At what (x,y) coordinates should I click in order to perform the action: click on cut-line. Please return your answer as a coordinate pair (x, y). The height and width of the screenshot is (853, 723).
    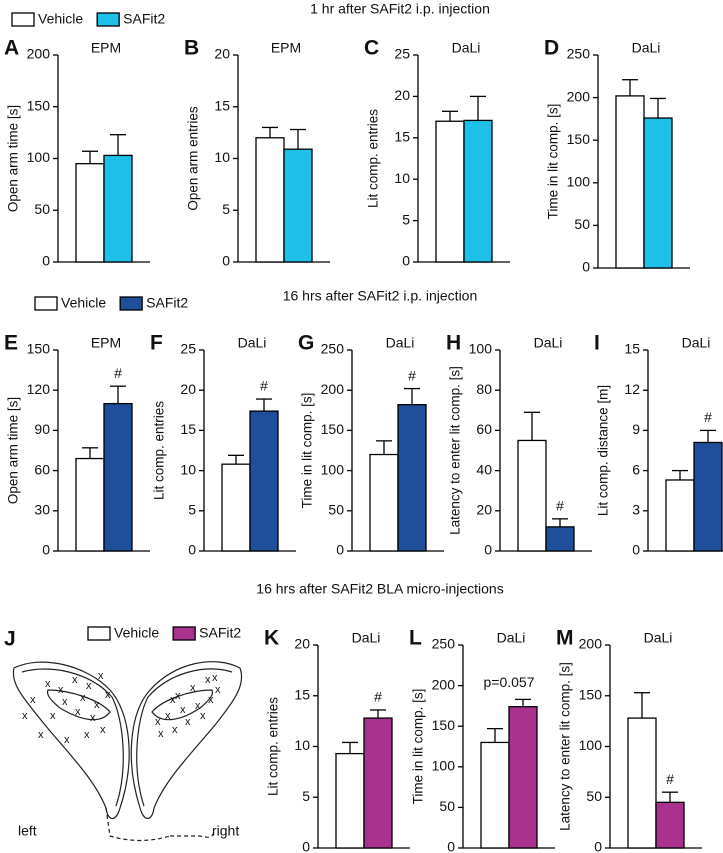
    Looking at the image, I should click on (192, 834).